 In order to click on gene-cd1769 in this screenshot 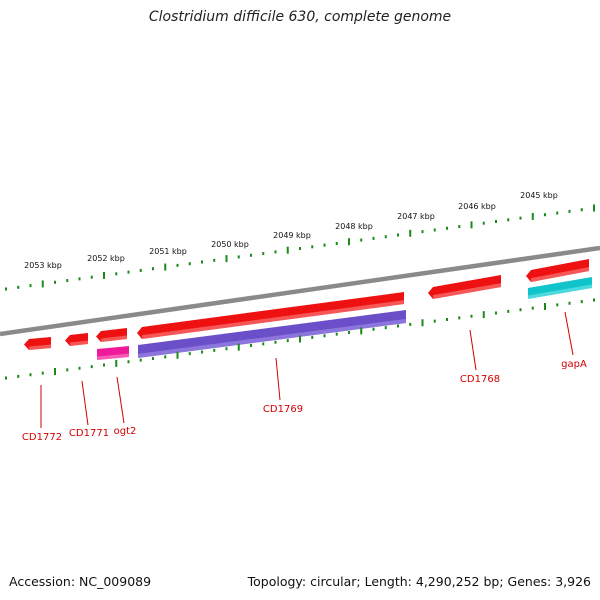, I will do `click(272, 334)`.